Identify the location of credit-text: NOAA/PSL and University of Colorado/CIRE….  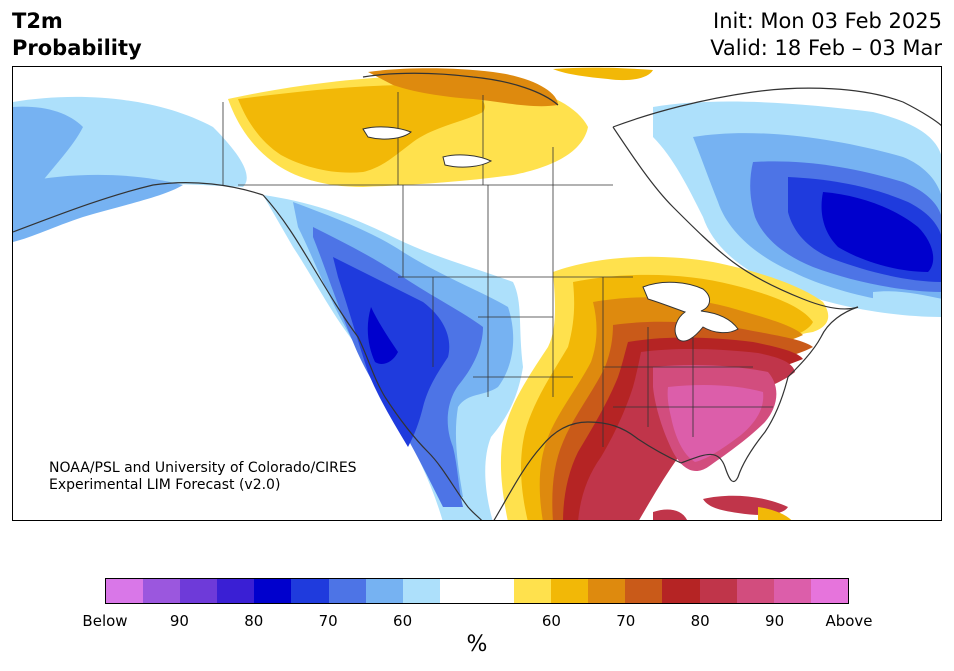
(203, 477).